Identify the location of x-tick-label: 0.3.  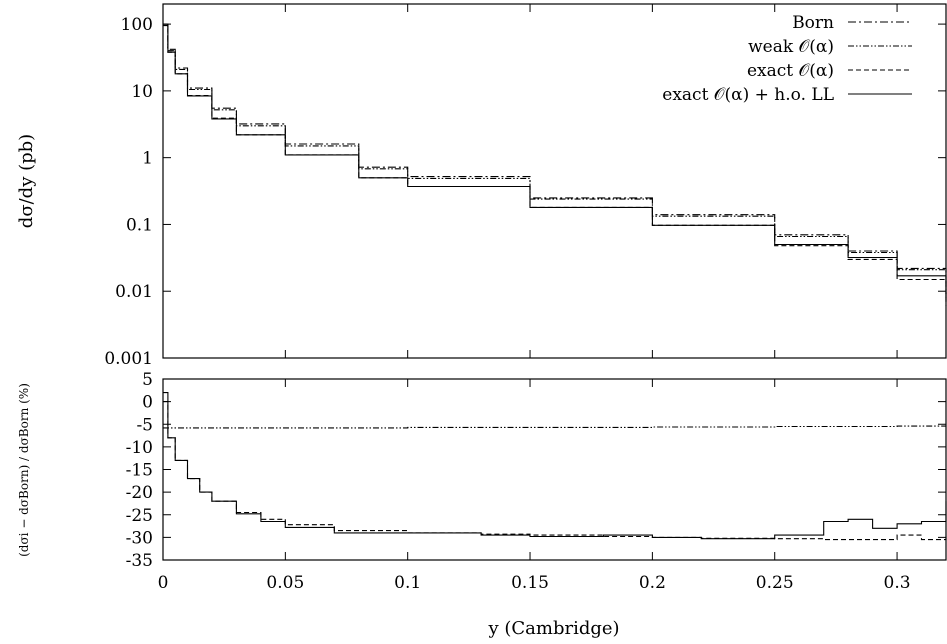
(897, 583).